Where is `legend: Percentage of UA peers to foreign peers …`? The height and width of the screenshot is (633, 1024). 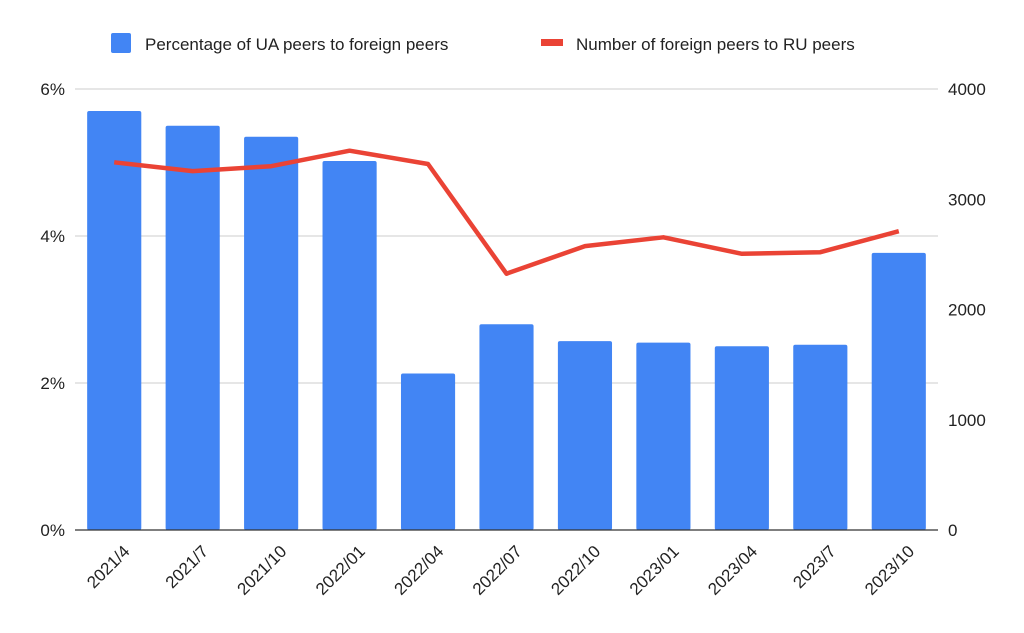 legend: Percentage of UA peers to foreign peers … is located at coordinates (483, 43).